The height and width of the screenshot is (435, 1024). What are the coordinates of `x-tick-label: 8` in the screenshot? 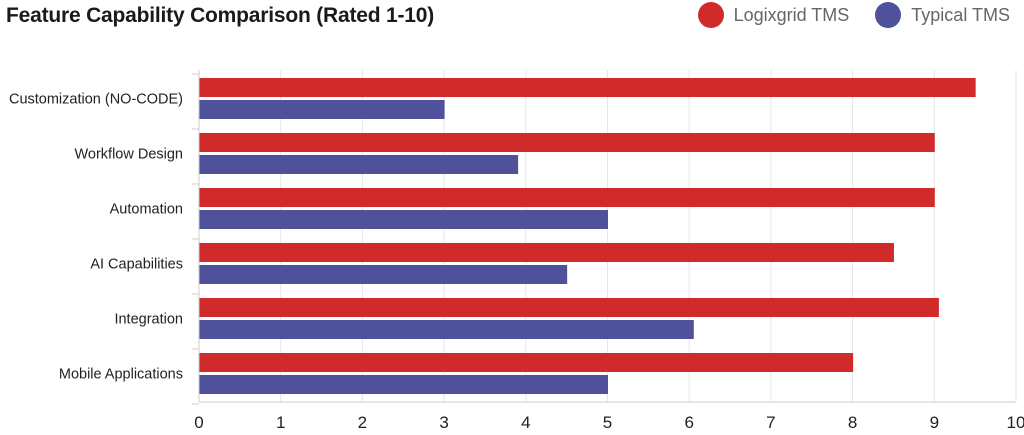 It's located at (852, 422).